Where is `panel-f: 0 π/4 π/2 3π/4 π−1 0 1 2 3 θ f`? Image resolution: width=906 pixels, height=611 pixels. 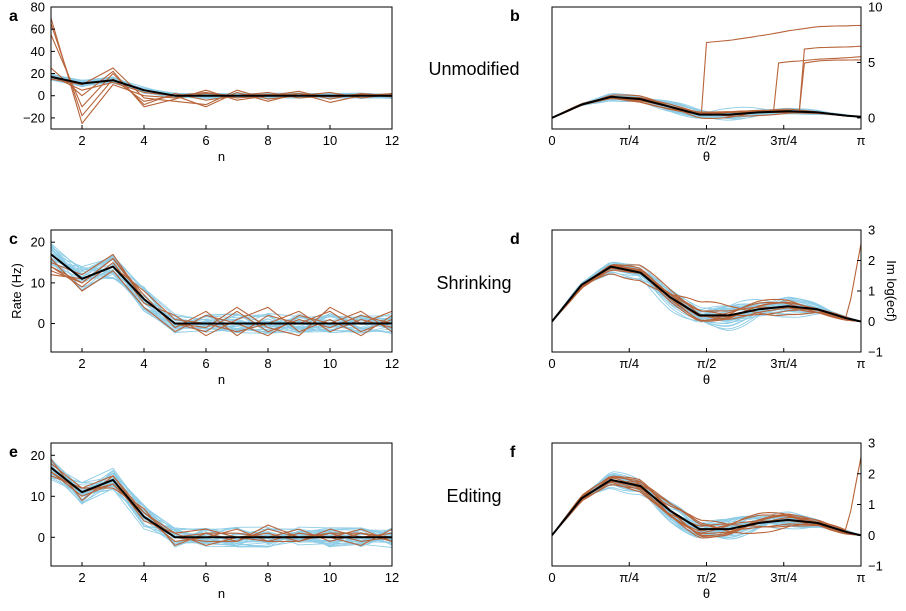 panel-f: 0 π/4 π/2 3π/4 π−1 0 1 2 3 θ f is located at coordinates (696, 519).